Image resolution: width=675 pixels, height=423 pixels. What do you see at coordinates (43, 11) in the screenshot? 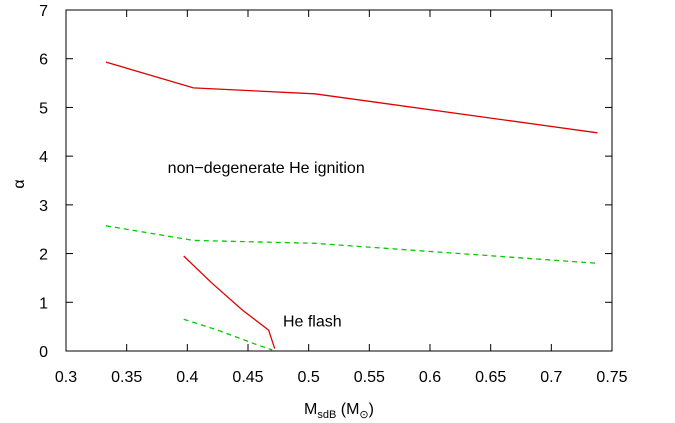
I see `y-tick-label: 7` at bounding box center [43, 11].